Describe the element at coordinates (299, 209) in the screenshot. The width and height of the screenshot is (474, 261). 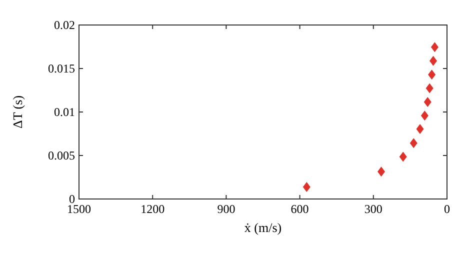
I see `x-tick-label: 600` at that location.